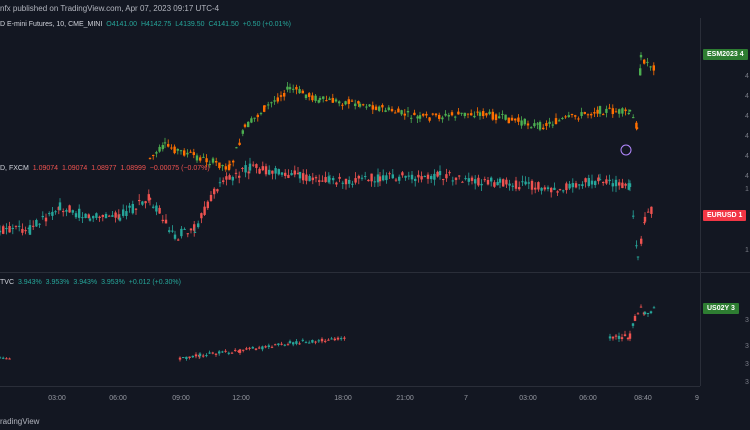 This screenshot has height=430, width=750. What do you see at coordinates (725, 202) in the screenshot?
I see `price-axis` at bounding box center [725, 202].